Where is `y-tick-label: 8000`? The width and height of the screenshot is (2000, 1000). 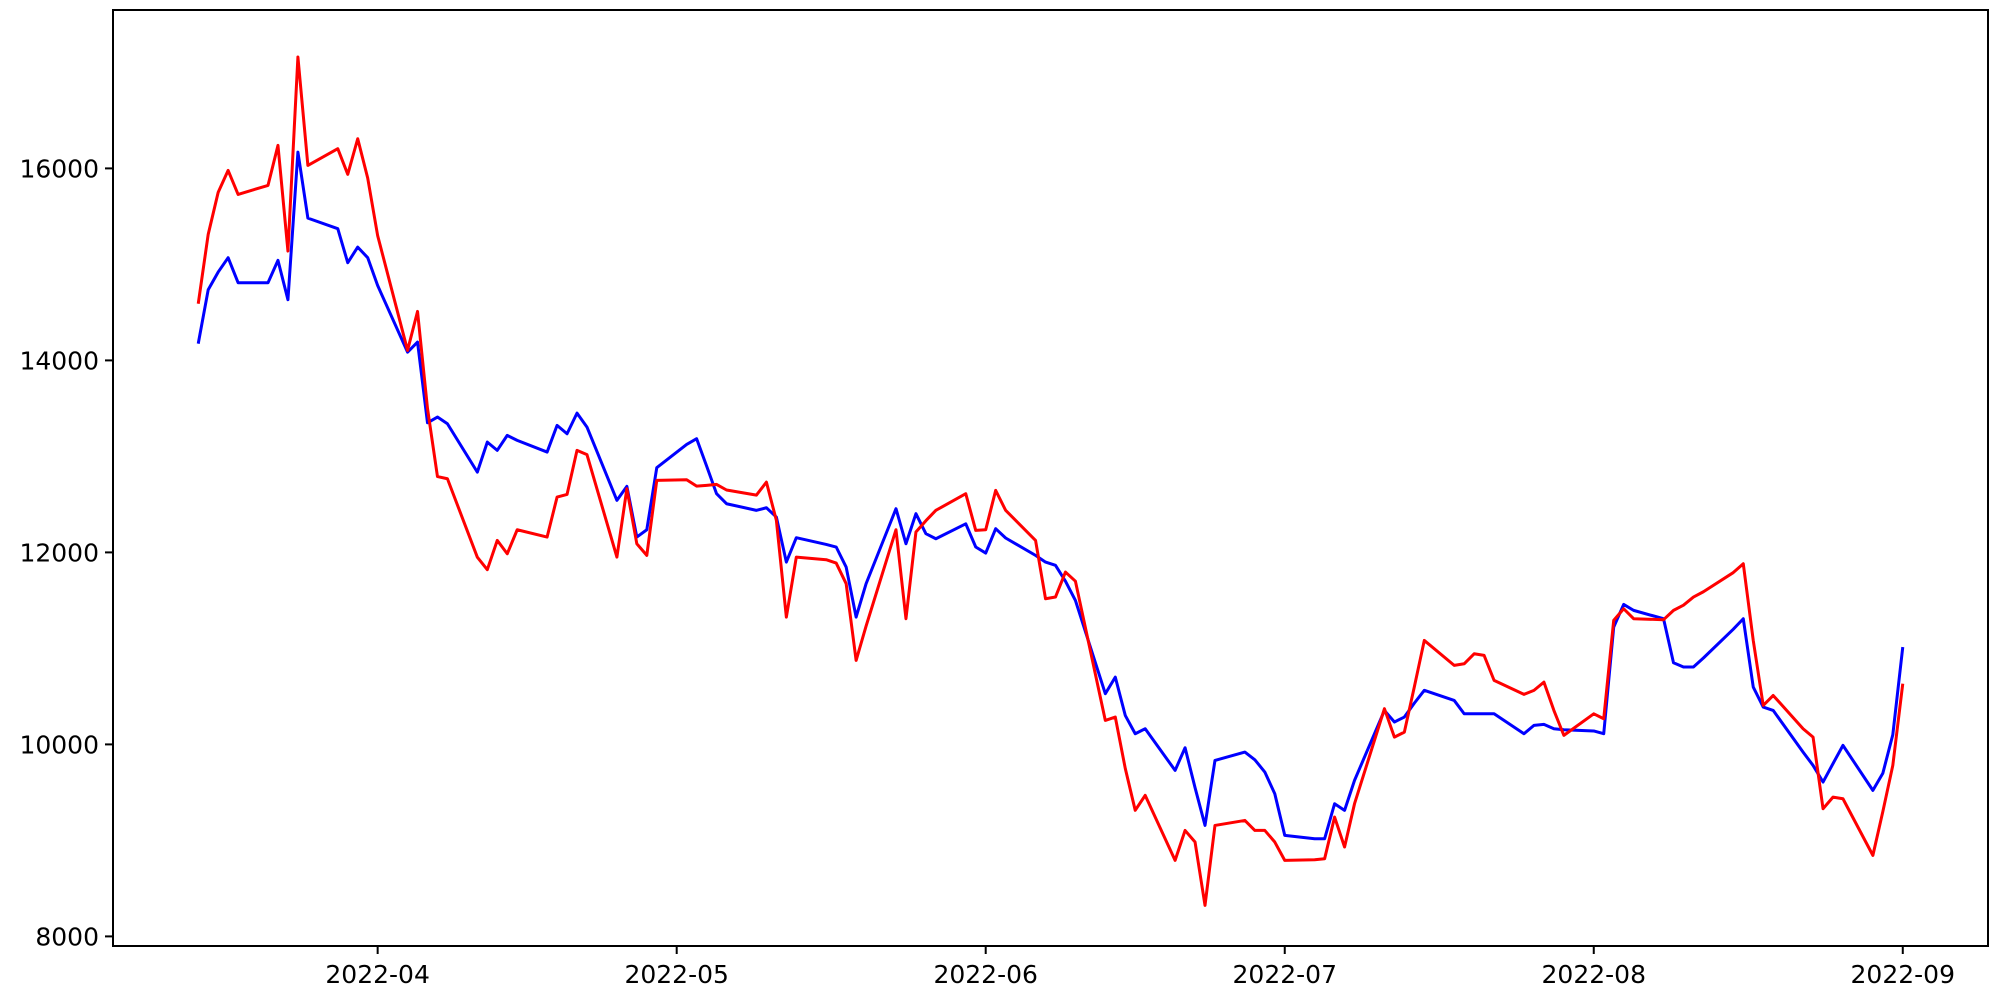 y-tick-label: 8000 is located at coordinates (67, 936).